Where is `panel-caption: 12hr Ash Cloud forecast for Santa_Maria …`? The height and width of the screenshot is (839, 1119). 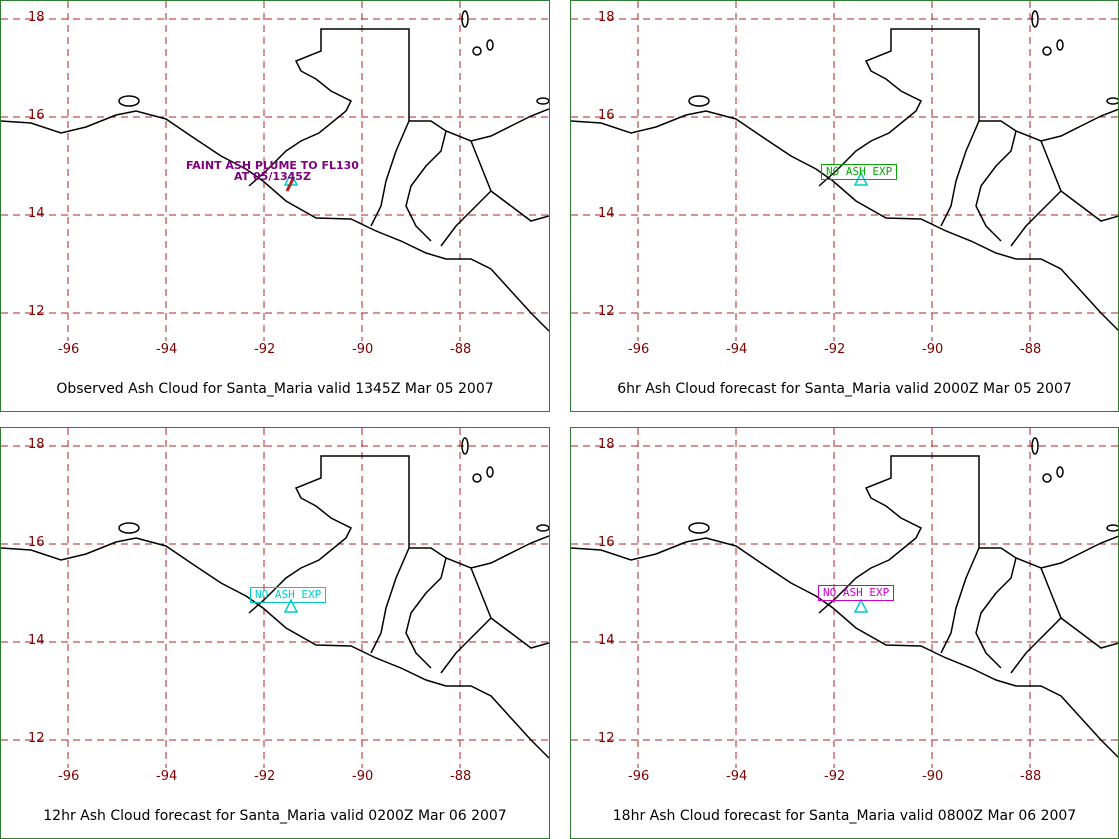
panel-caption: 12hr Ash Cloud forecast for Santa_Maria … is located at coordinates (275, 816).